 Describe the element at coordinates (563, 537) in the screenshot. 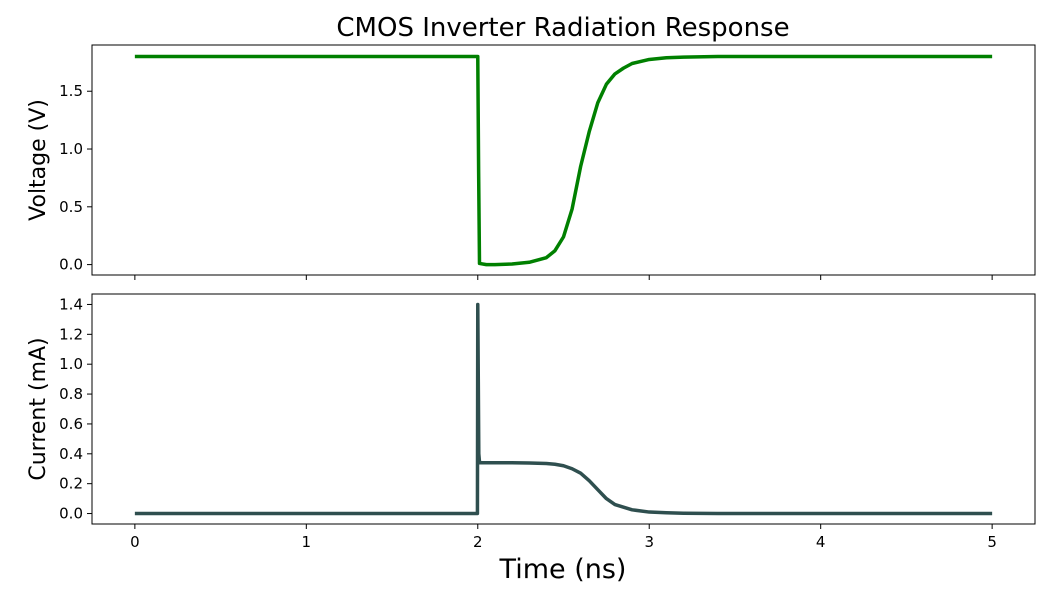

I see `current-x-ticks: 0 1 2 3 4 5` at that location.